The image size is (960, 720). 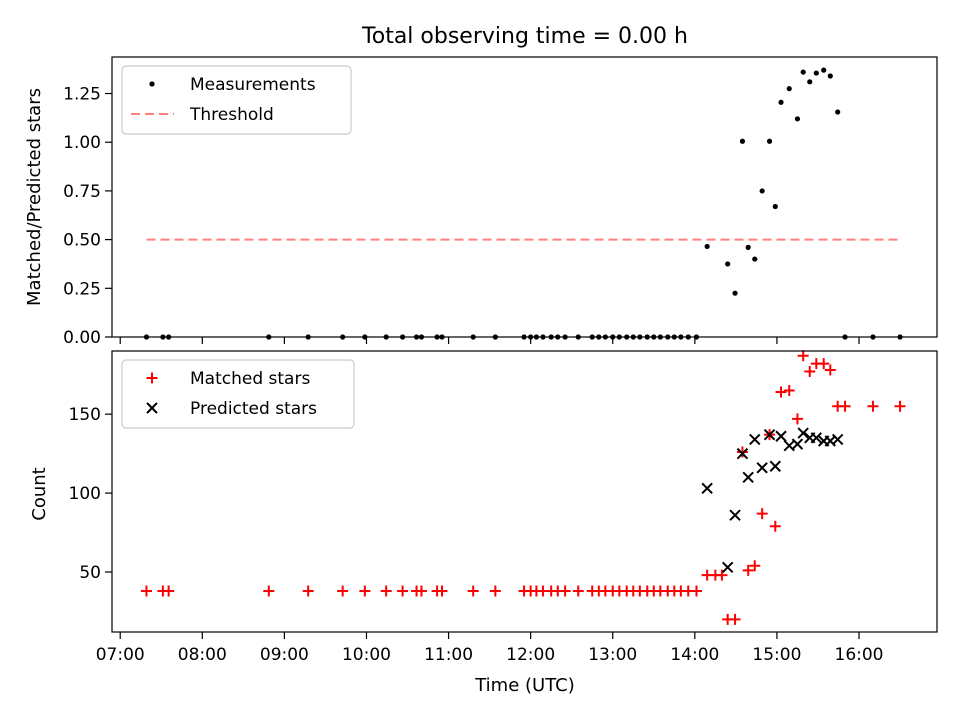 What do you see at coordinates (152, 378) in the screenshot?
I see `legend-matched-swatch` at bounding box center [152, 378].